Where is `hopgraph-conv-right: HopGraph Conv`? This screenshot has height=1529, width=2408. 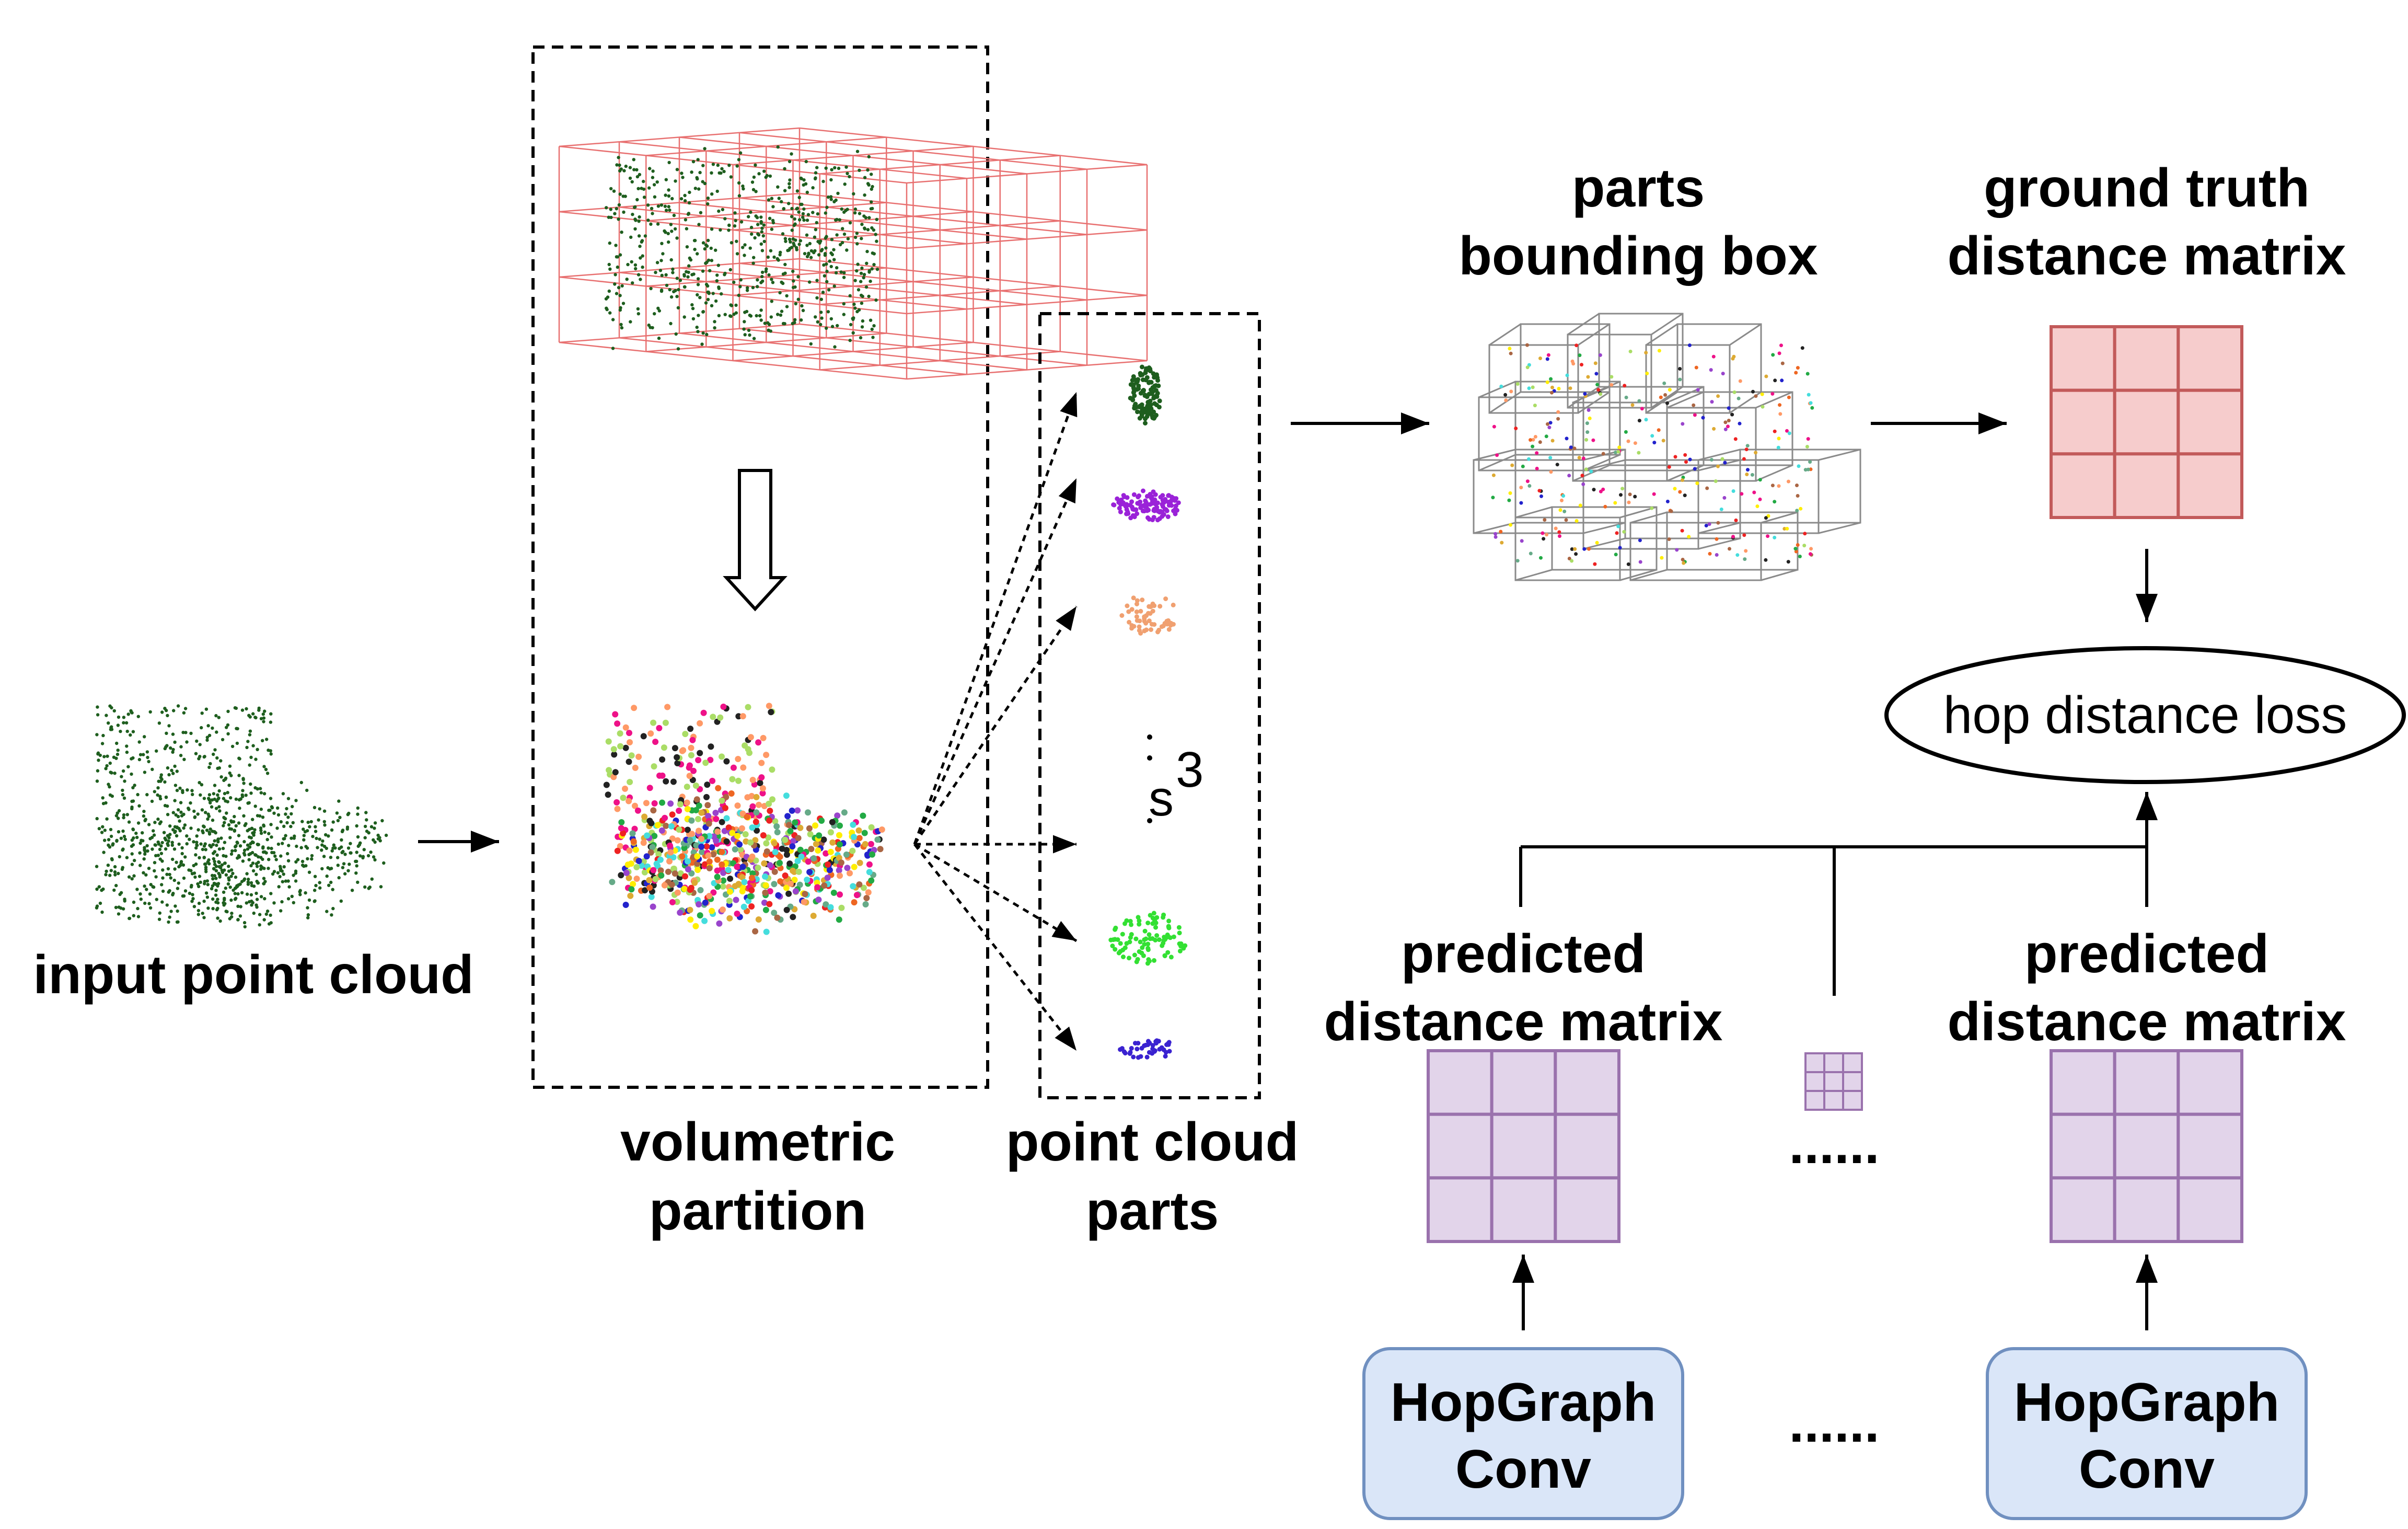 hopgraph-conv-right: HopGraph Conv is located at coordinates (2147, 1434).